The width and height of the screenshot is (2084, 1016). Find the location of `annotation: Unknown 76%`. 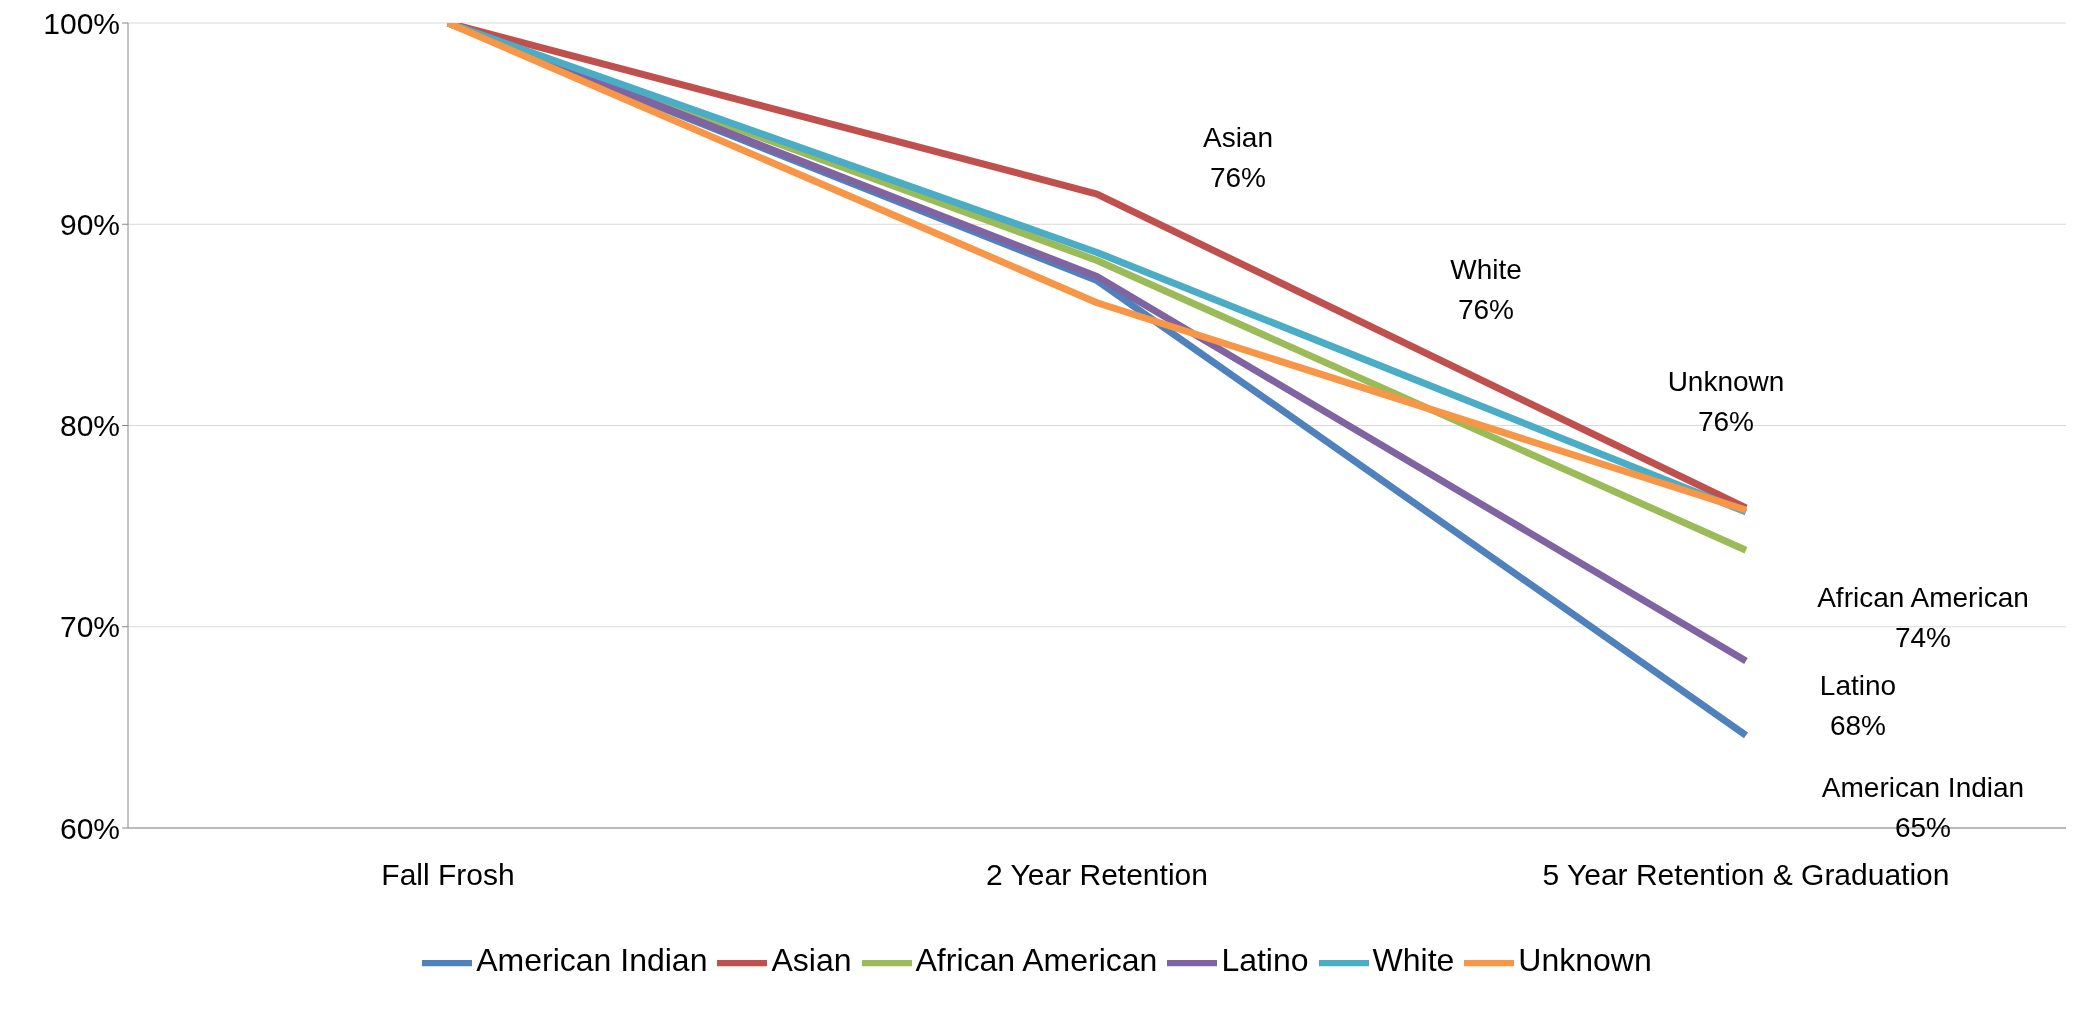

annotation: Unknown 76% is located at coordinates (1726, 402).